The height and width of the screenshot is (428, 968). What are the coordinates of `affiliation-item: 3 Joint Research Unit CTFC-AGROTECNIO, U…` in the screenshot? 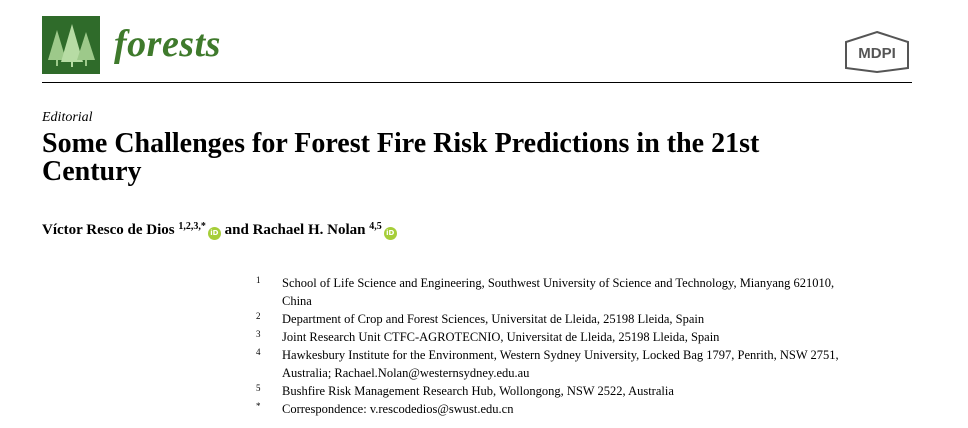 It's located at (556, 337).